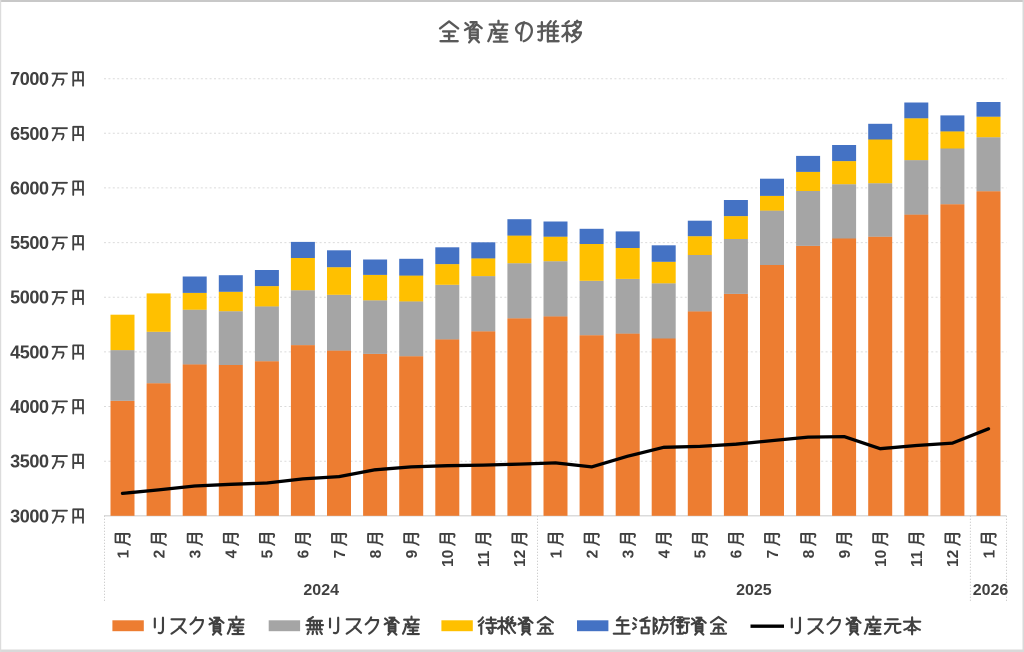 The image size is (1024, 652). What do you see at coordinates (29, 462) in the screenshot?
I see `svg-text: 3500` at bounding box center [29, 462].